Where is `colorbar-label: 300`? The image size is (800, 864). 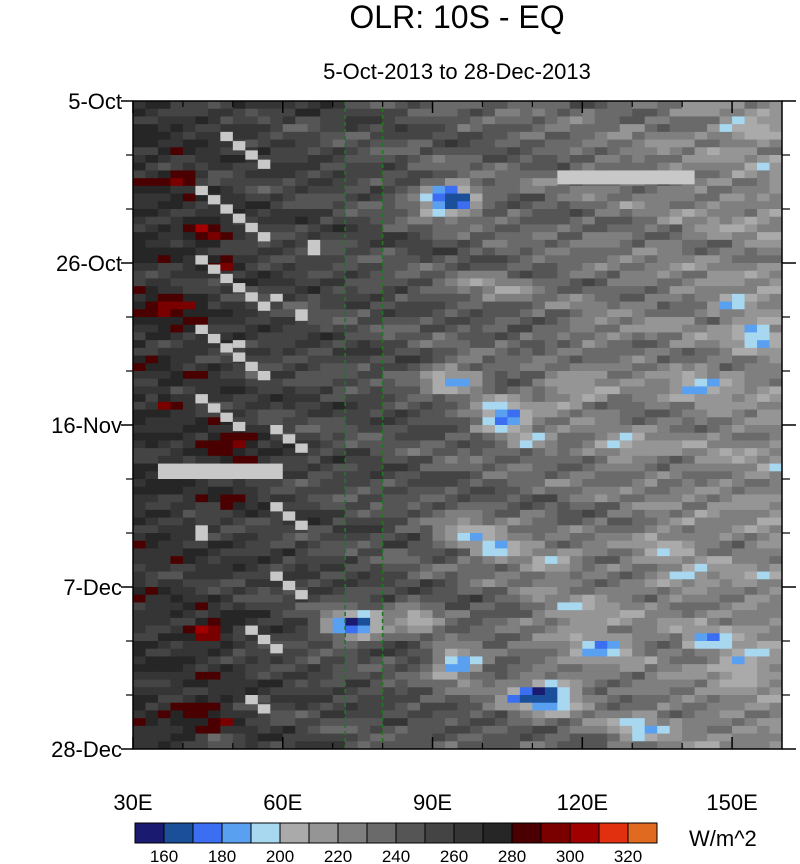 colorbar-label: 300 is located at coordinates (570, 855).